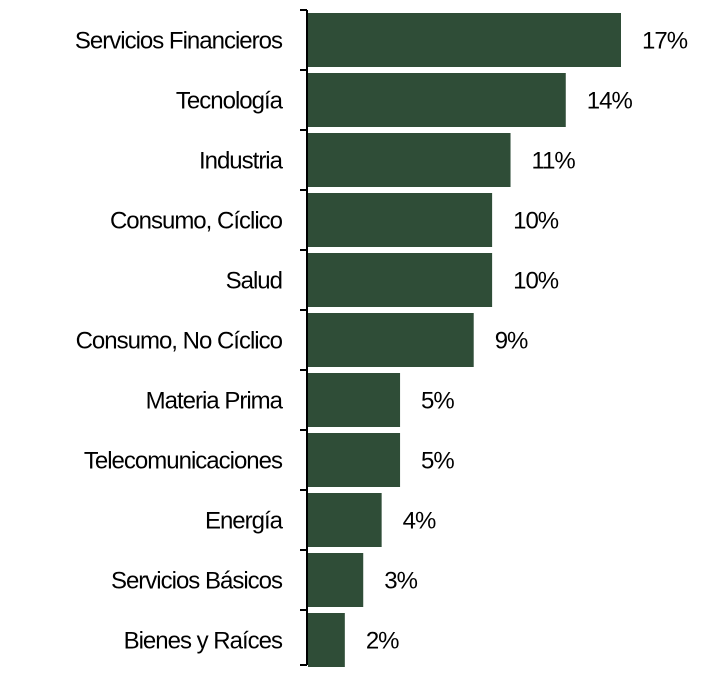 This screenshot has width=706, height=675. I want to click on value-label: 2%, so click(382, 640).